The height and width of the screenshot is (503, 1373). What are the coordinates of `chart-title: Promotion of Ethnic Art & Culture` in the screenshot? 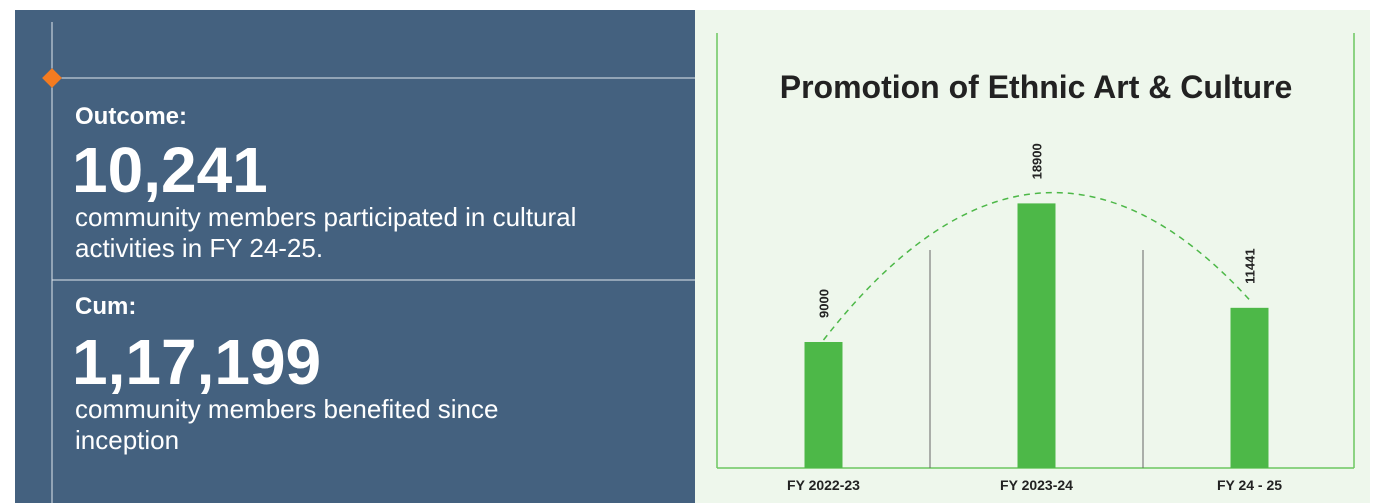 It's located at (1036, 87).